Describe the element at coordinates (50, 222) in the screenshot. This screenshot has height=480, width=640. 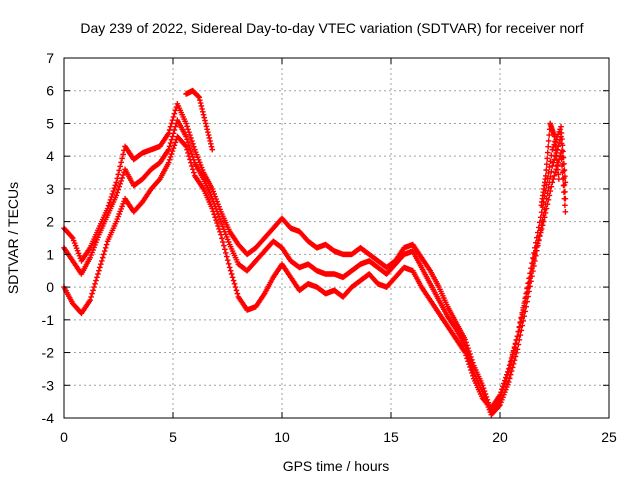
I see `y-tick-label: 2` at that location.